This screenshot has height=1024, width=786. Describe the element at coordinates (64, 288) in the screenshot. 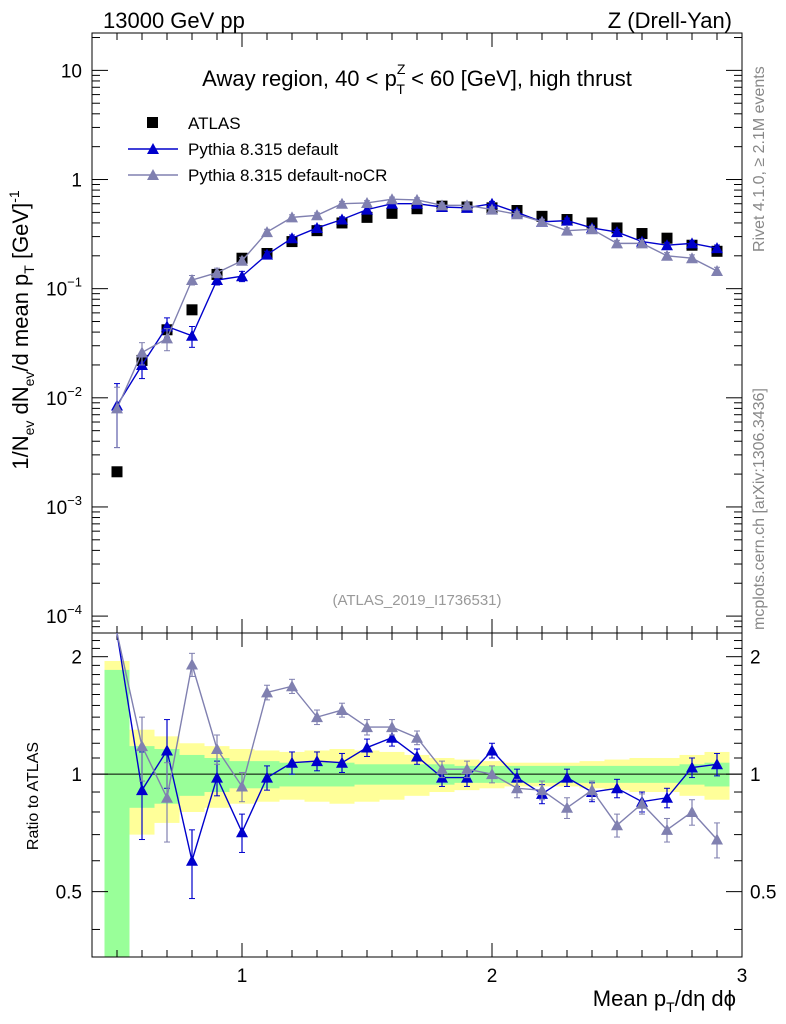

I see `main-y-tick-label: 10⁻¹` at that location.